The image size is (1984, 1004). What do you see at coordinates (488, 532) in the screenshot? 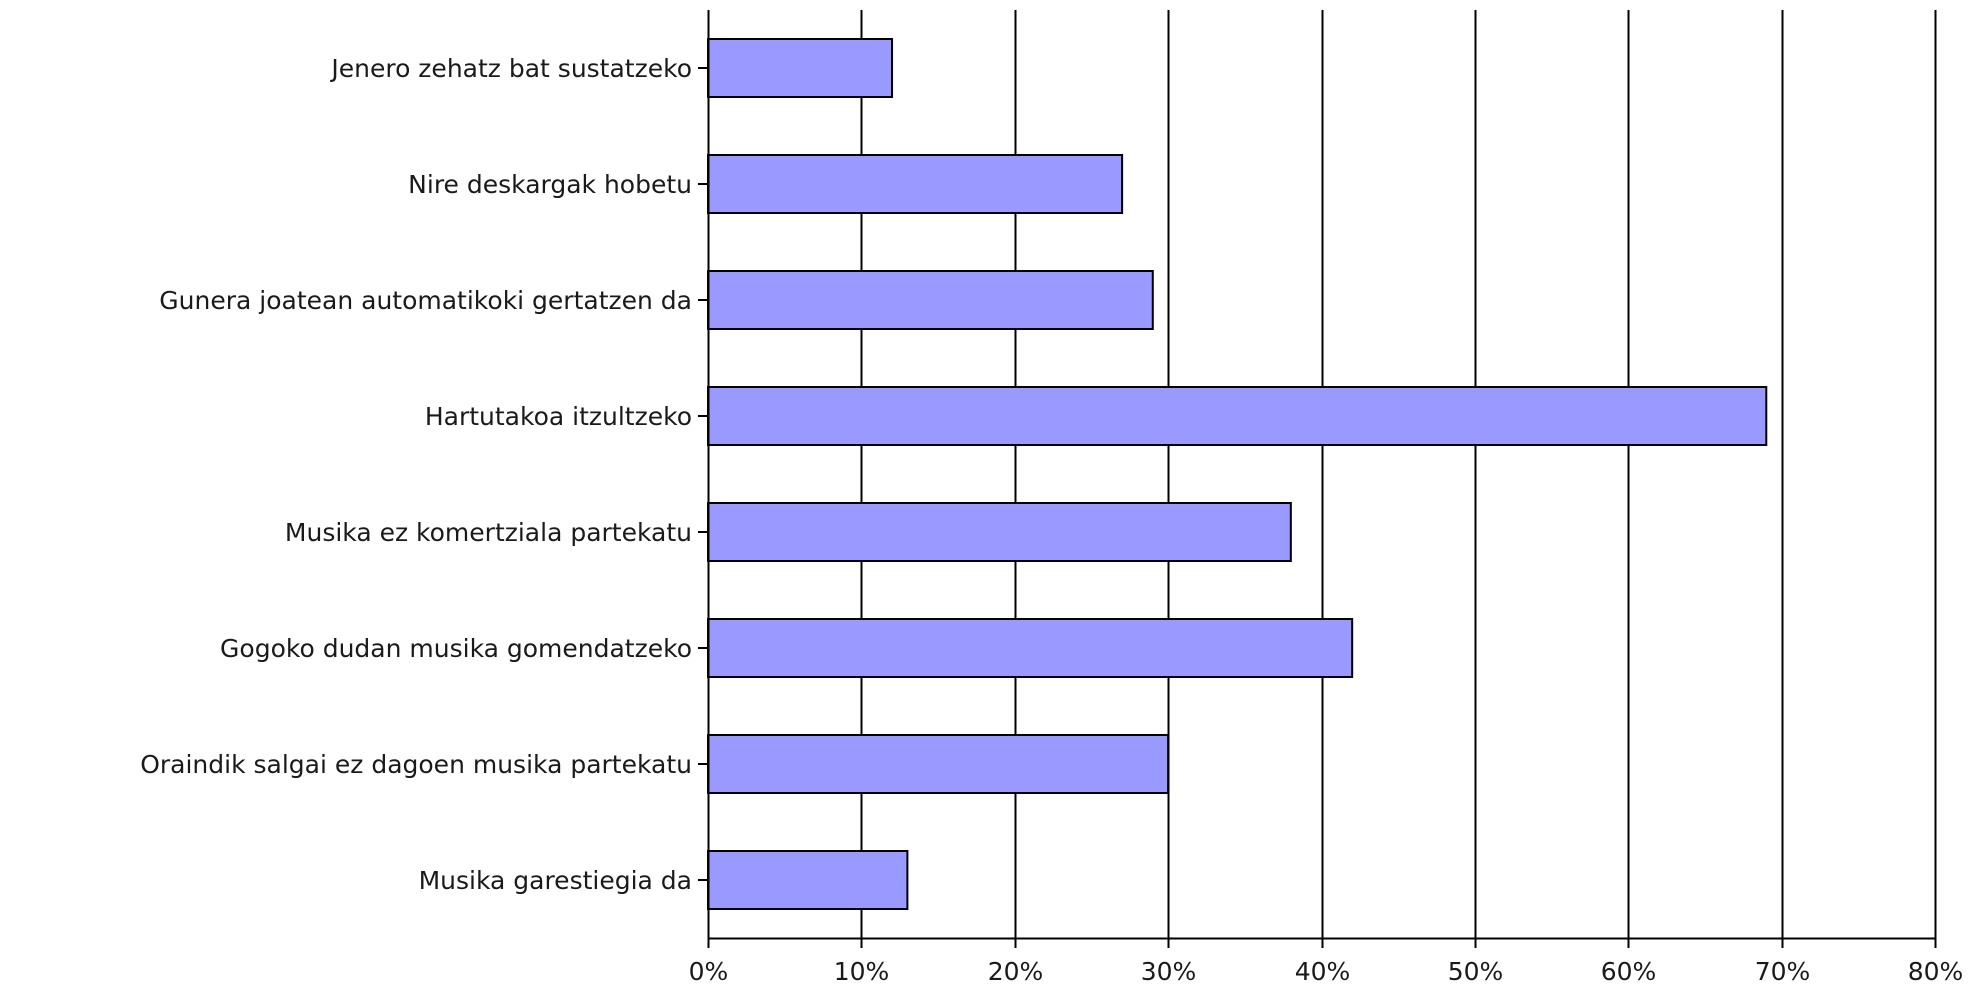
I see `category-label: Musika ez komertziala partekatu` at bounding box center [488, 532].